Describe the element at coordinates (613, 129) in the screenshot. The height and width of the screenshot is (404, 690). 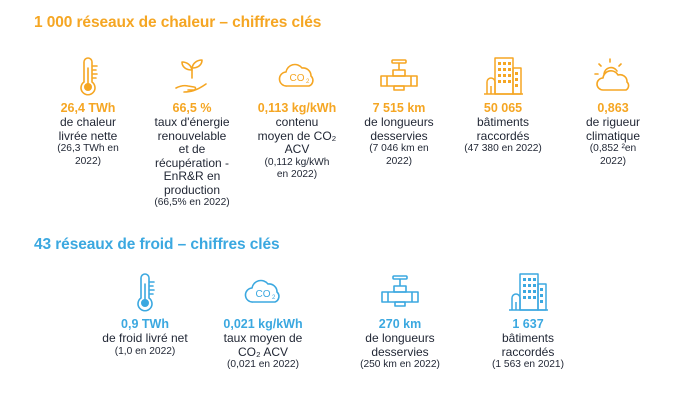
I see `kpi-description: de rigueur climatique` at that location.